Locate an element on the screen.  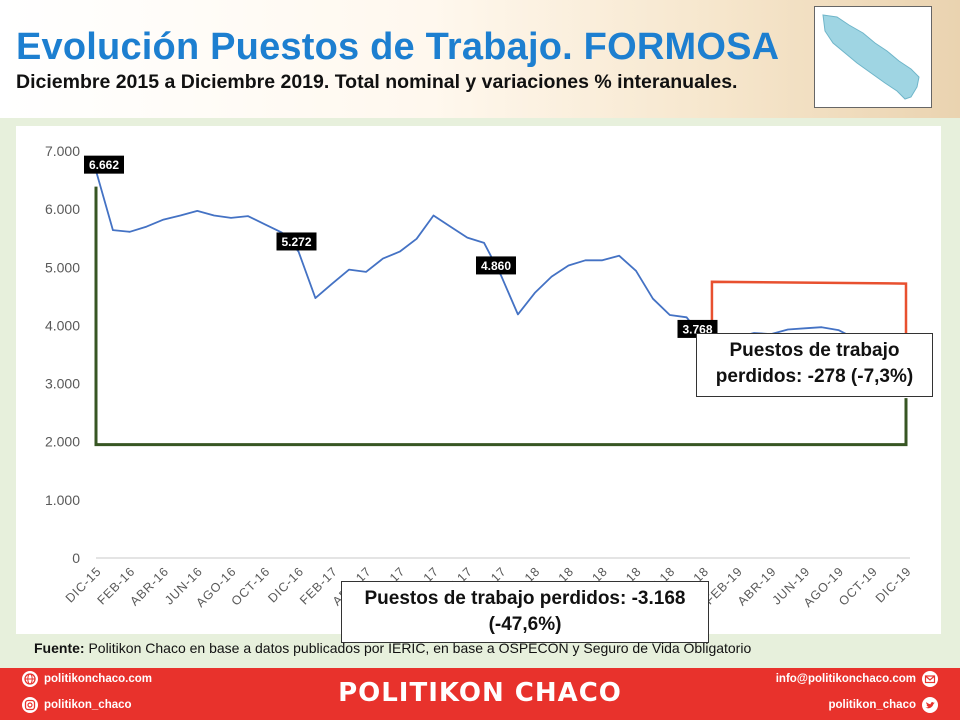
y-tick-label: 7.000 is located at coordinates (62, 151).